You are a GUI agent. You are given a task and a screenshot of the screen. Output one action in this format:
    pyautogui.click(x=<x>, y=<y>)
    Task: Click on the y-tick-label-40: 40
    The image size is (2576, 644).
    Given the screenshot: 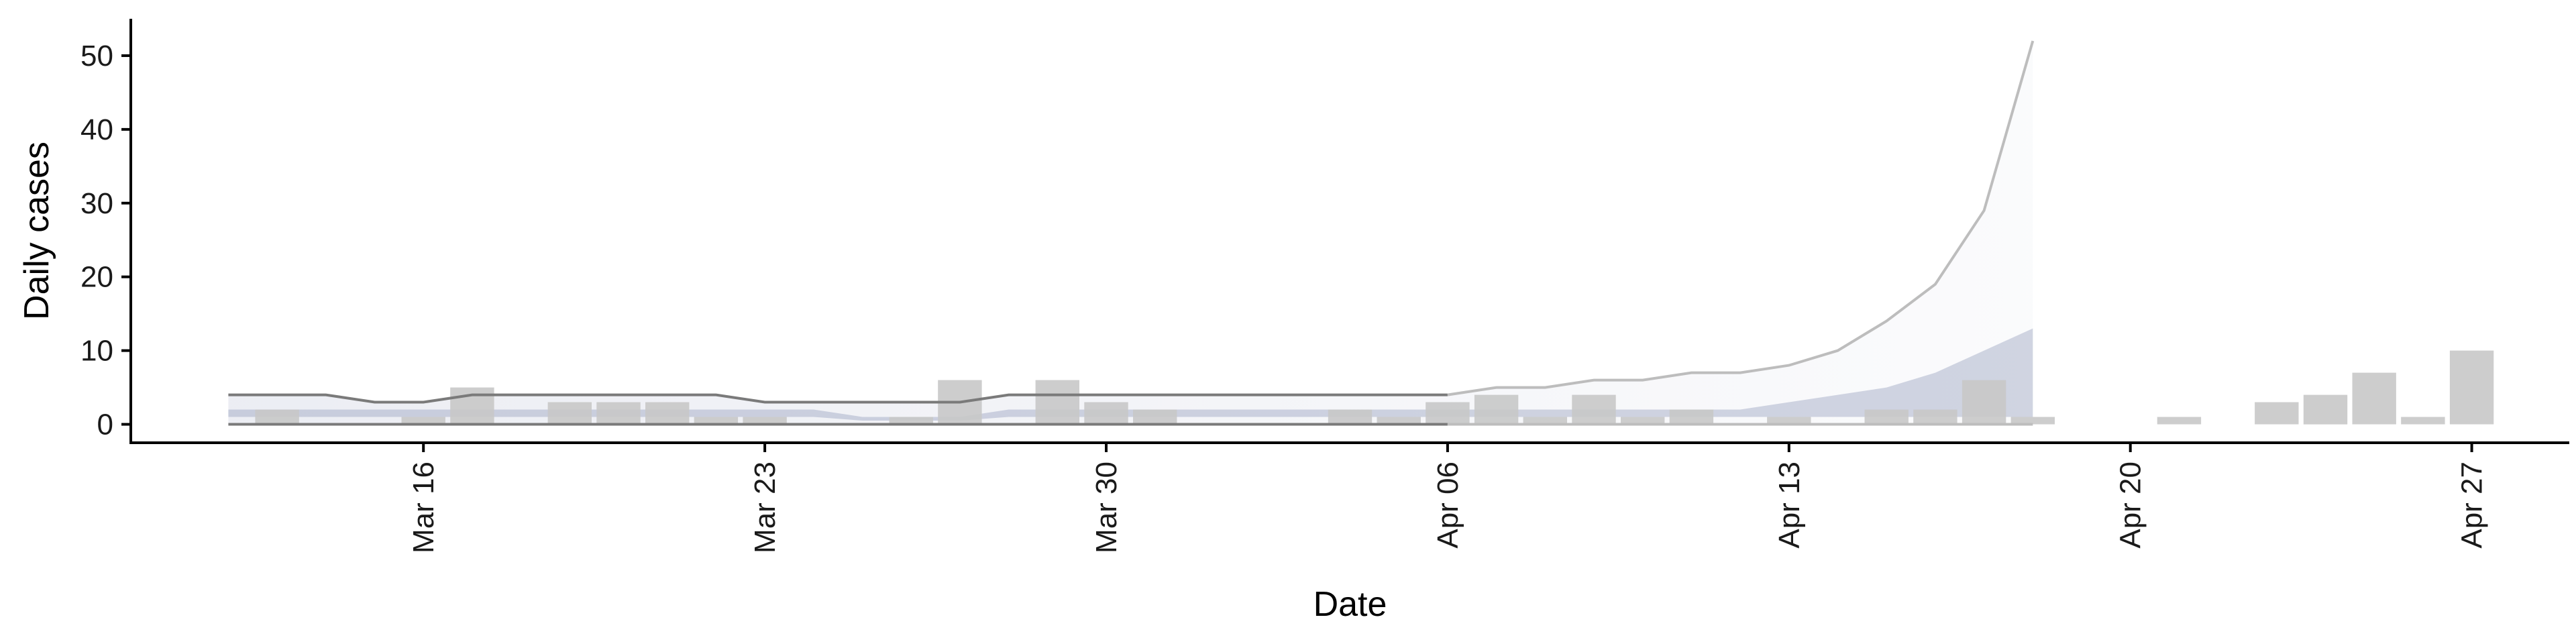 What is the action you would take?
    pyautogui.click(x=96, y=129)
    